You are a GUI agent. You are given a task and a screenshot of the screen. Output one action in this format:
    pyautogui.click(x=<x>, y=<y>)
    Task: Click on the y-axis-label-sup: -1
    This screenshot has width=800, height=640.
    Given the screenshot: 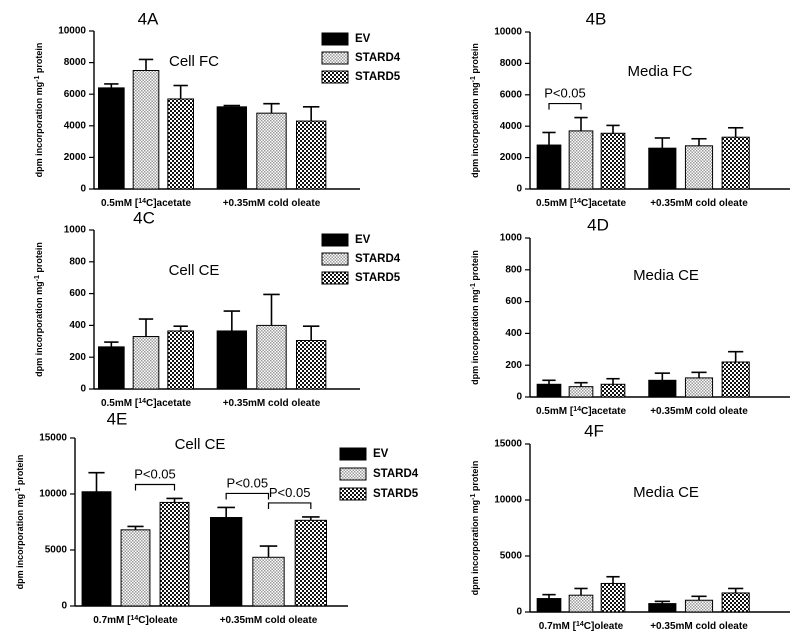 What is the action you would take?
    pyautogui.click(x=473, y=79)
    